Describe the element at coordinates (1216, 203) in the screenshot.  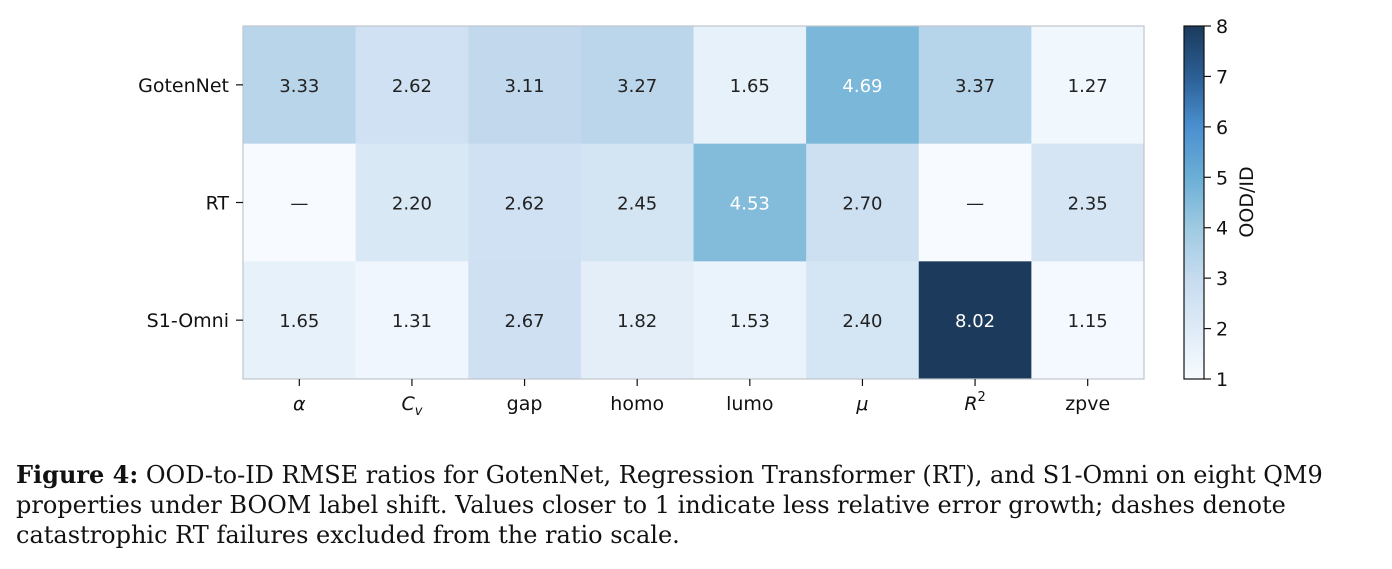
I see `colorbar-ticks: 1 2 3 4 5 6 7 8` at that location.